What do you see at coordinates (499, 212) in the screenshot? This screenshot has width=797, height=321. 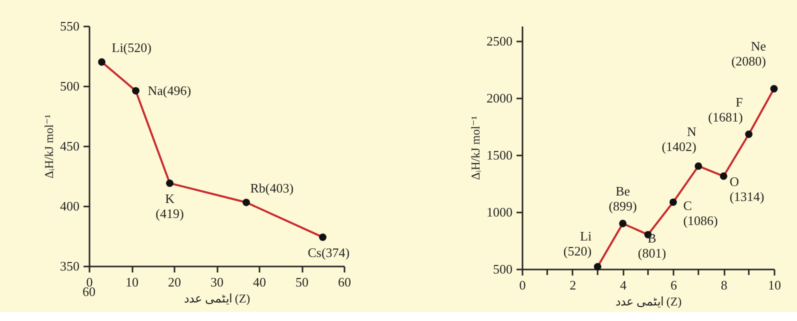 I see `y-tick-label: 1000` at bounding box center [499, 212].